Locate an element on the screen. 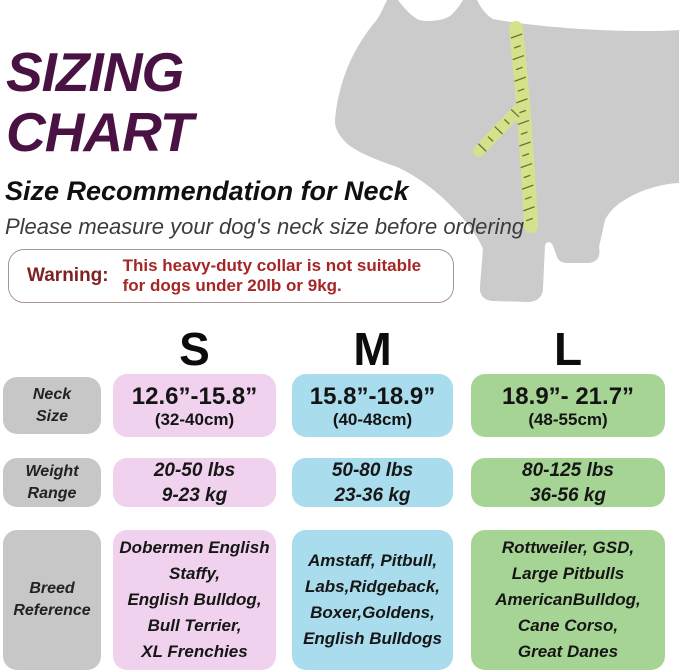 The width and height of the screenshot is (679, 672). neck-size-cell-l: 18.9”- 21.7” (48-55cm) is located at coordinates (568, 405).